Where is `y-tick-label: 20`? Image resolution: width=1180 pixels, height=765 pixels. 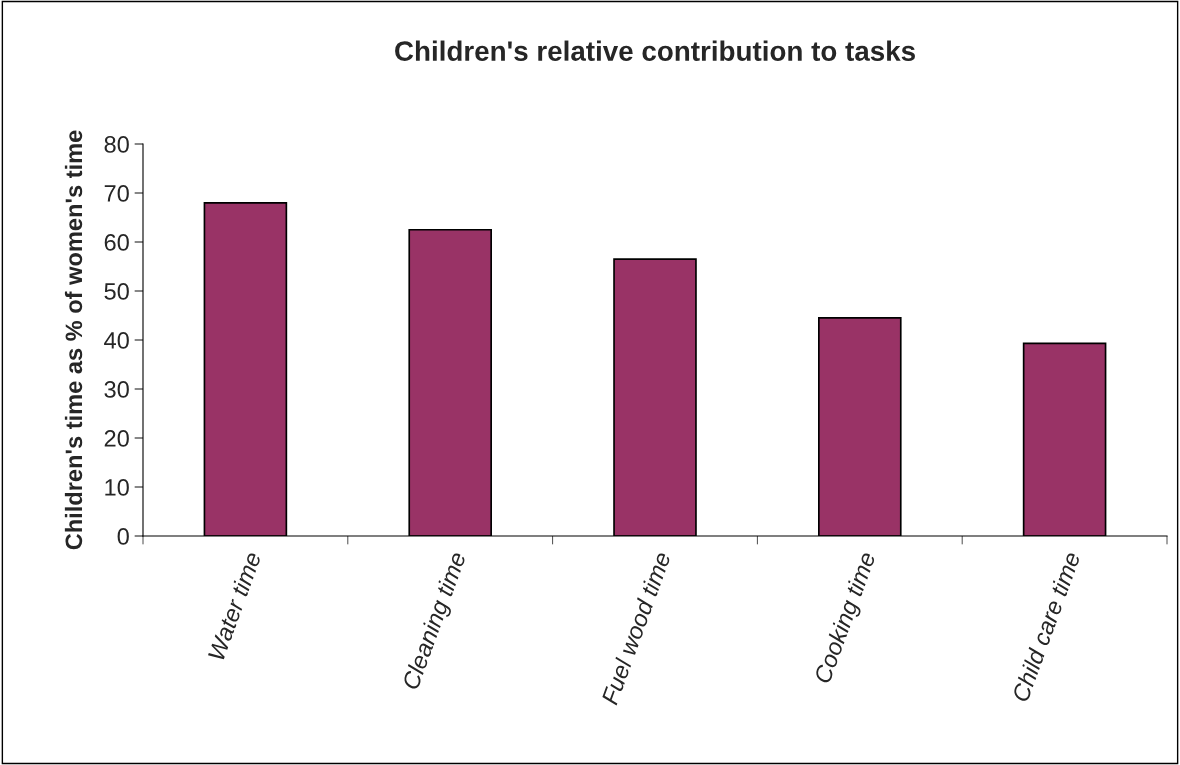
y-tick-label: 20 is located at coordinates (116, 438).